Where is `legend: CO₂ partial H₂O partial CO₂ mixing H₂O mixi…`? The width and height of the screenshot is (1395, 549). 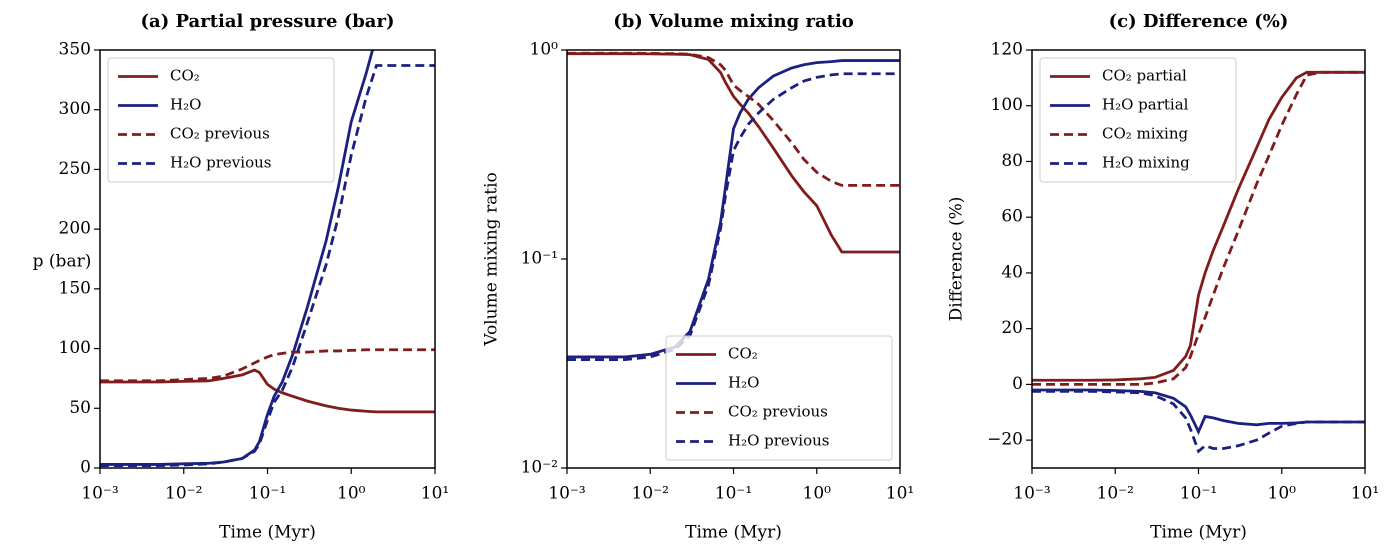
legend: CO₂ partial H₂O partial CO₂ mixing H₂O mixi… is located at coordinates (1138, 120).